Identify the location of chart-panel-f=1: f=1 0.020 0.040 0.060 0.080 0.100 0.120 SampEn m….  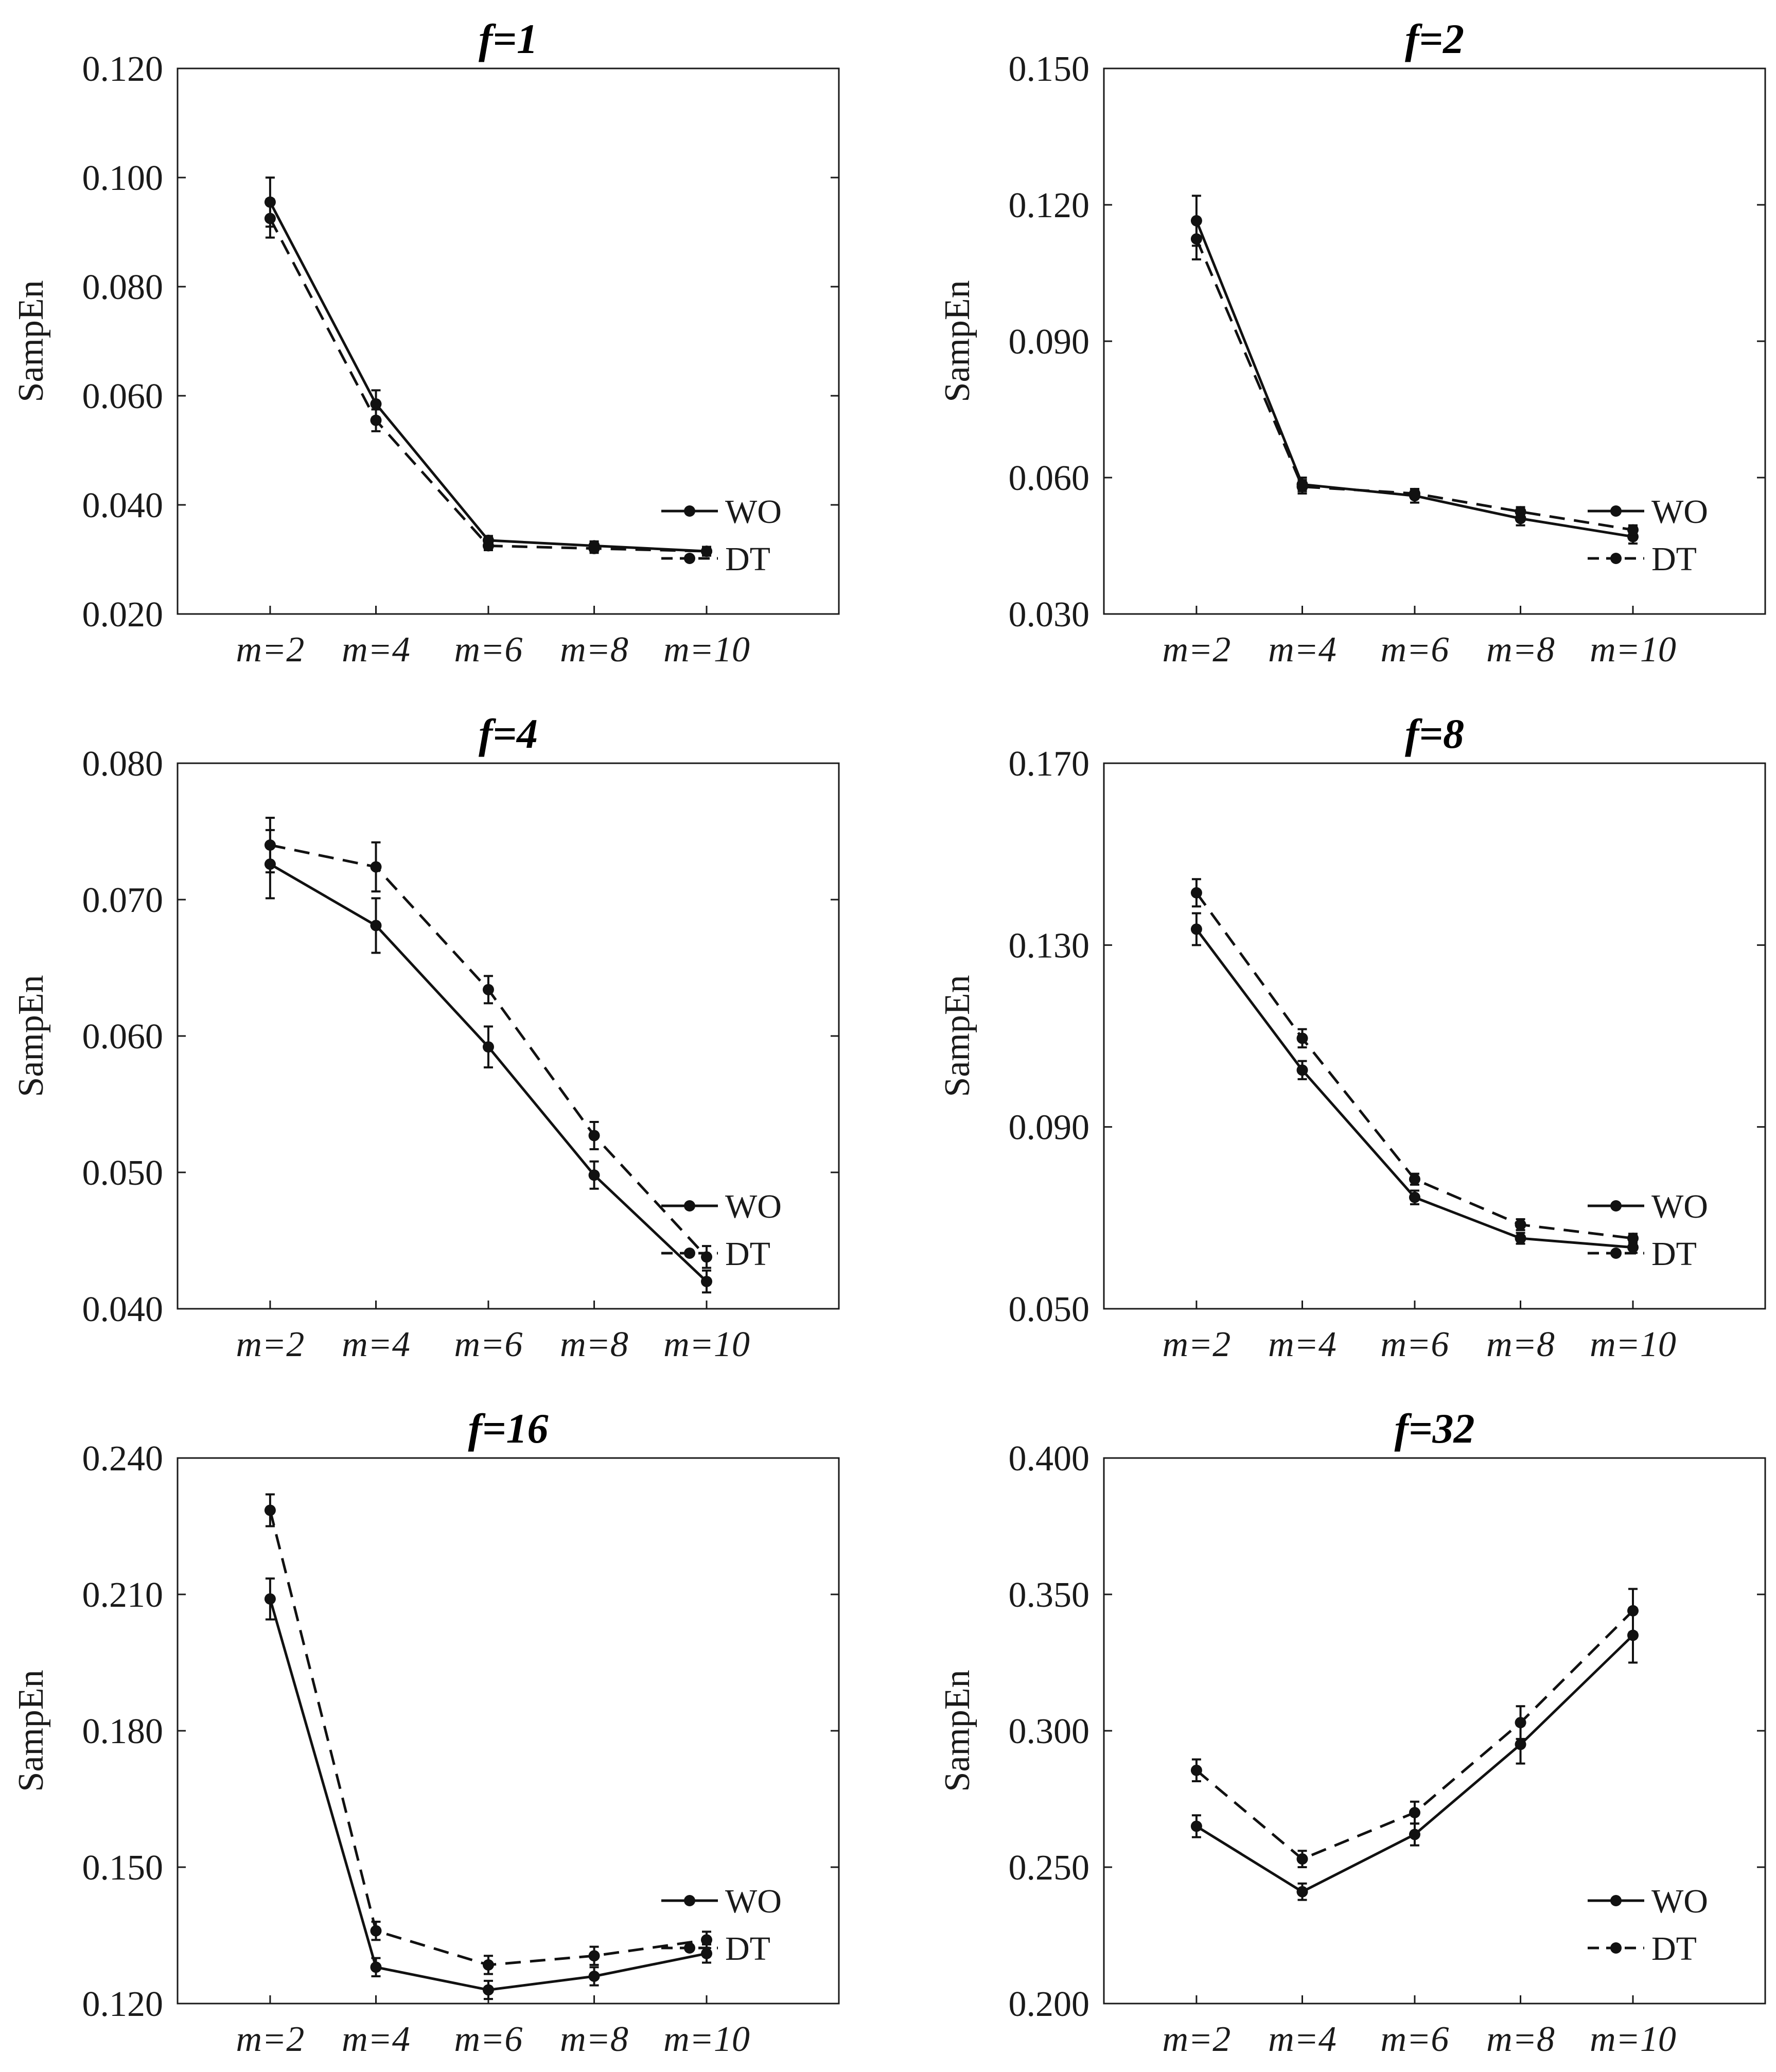
(426, 342).